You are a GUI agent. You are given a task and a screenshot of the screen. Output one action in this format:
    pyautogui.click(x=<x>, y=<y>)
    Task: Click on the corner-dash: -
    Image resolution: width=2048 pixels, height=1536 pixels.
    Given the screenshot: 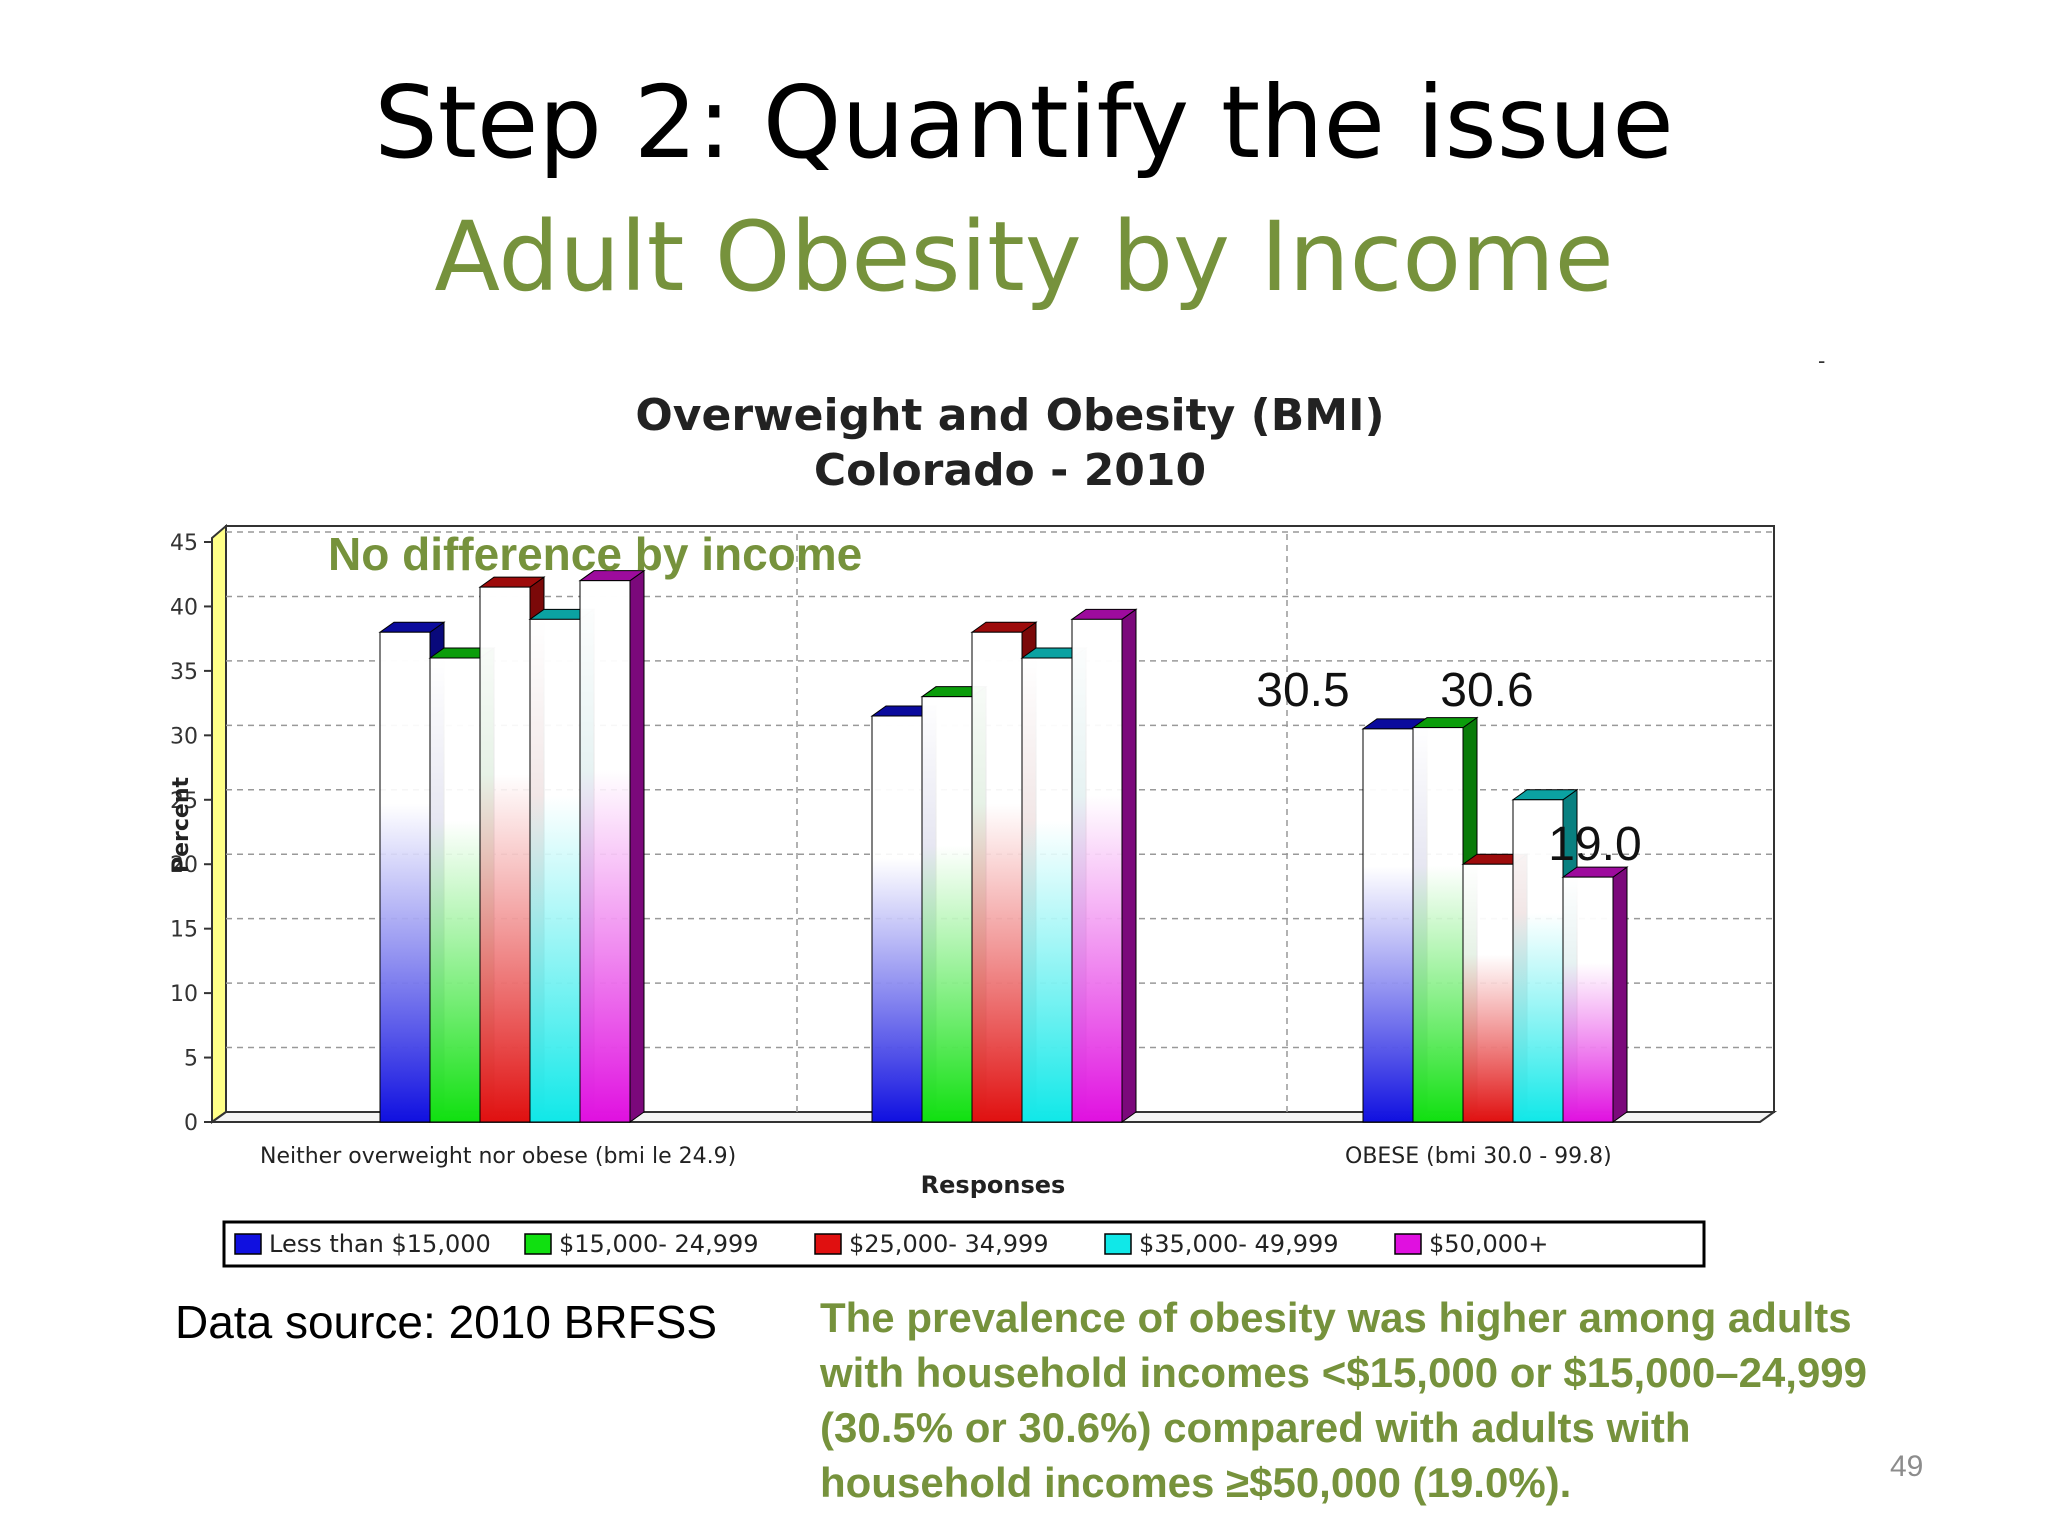 What is the action you would take?
    pyautogui.click(x=1822, y=360)
    